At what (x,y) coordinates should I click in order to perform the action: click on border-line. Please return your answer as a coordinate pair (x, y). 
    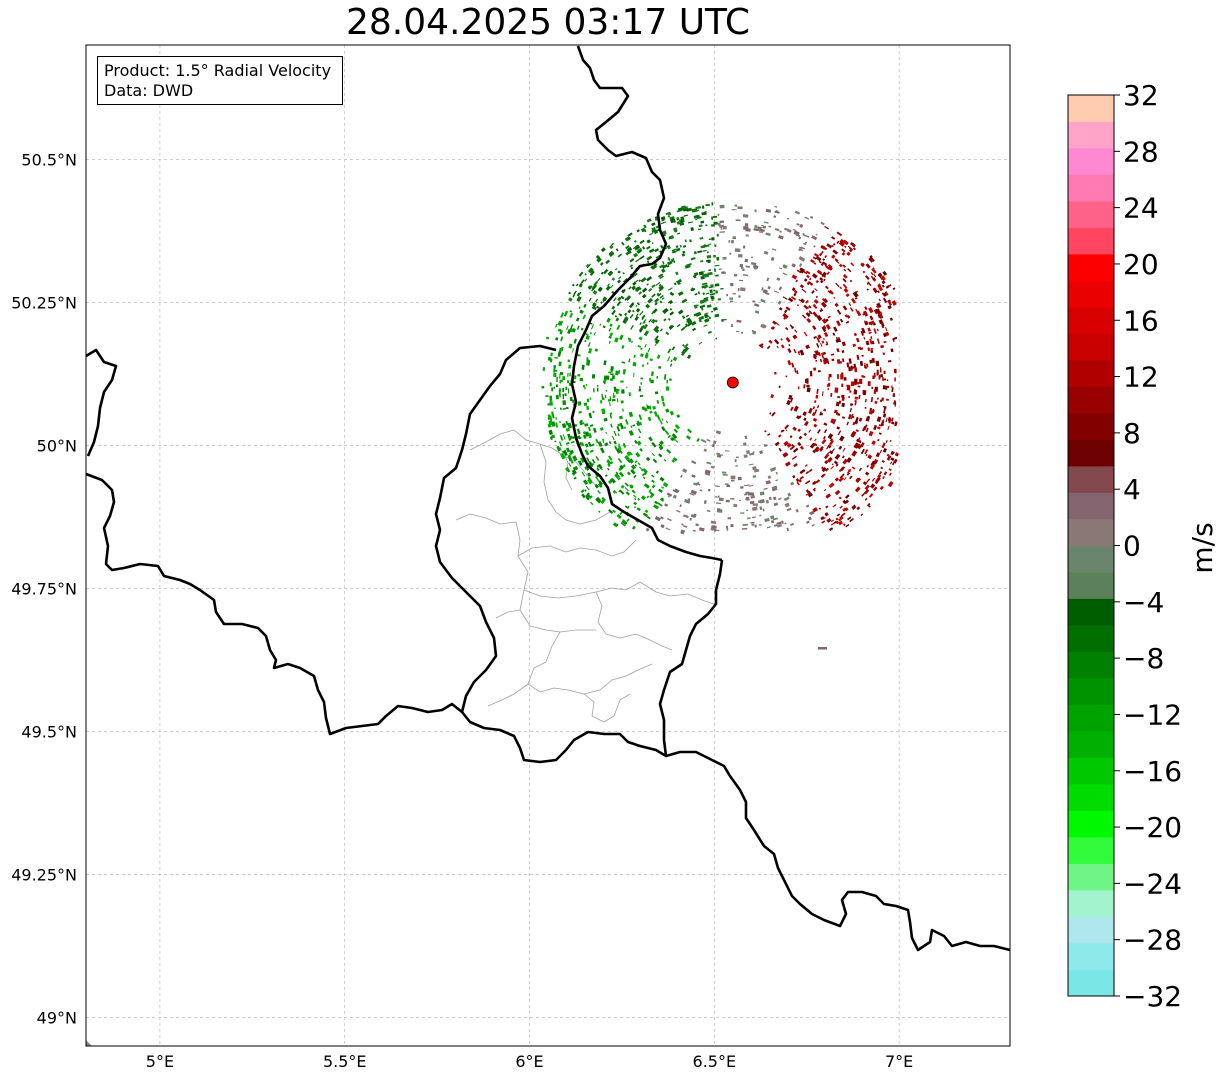
    Looking at the image, I should click on (691, 658).